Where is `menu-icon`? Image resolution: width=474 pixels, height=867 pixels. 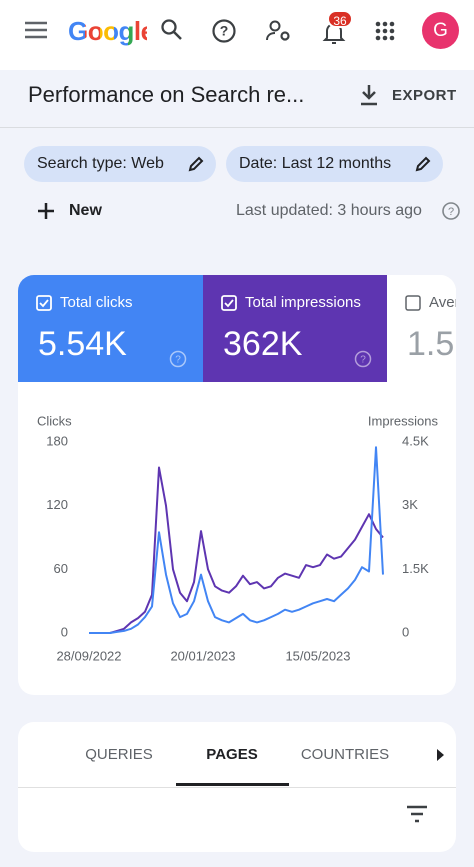
menu-icon is located at coordinates (36, 30).